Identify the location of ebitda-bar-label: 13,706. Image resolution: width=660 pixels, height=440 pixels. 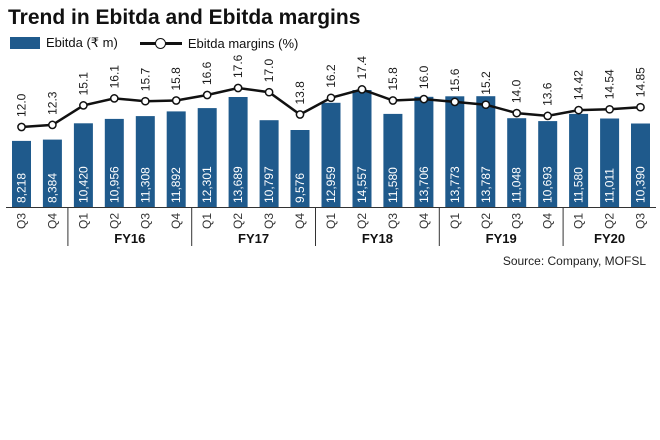
(424, 184).